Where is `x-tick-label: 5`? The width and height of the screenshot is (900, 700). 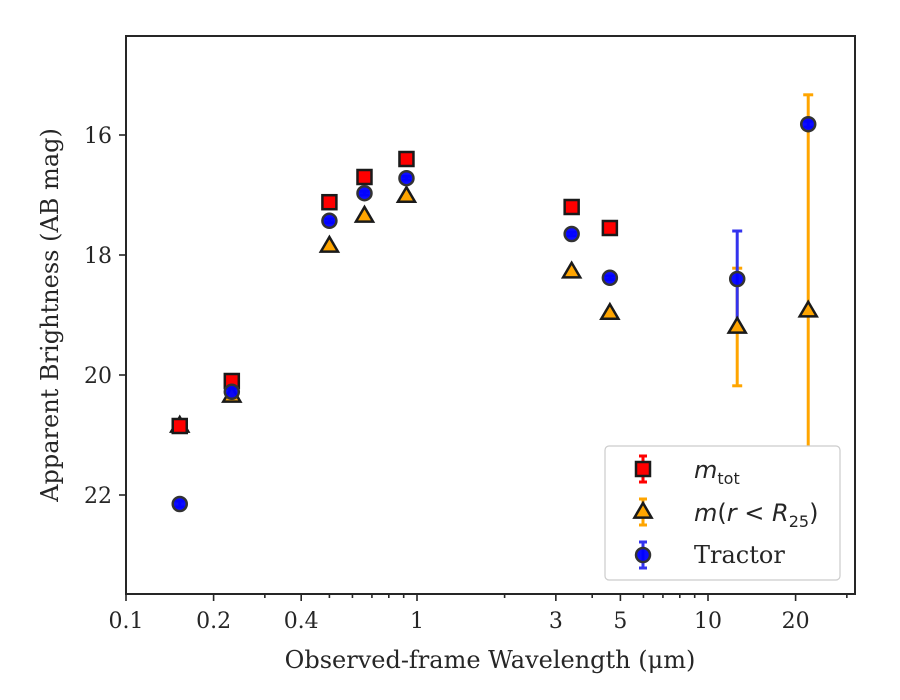 x-tick-label: 5 is located at coordinates (620, 621).